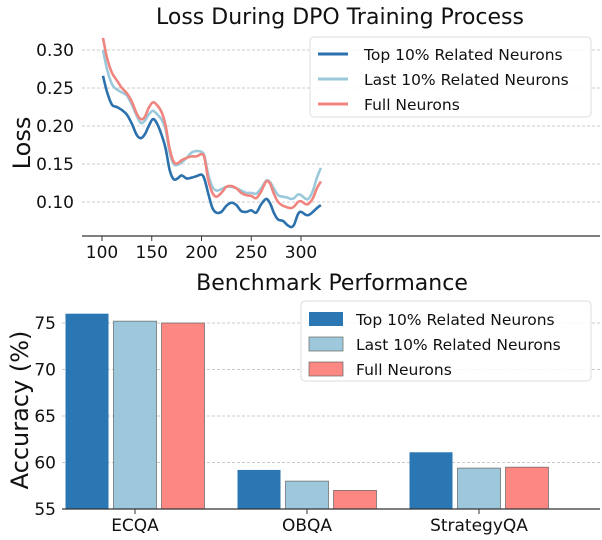 Image resolution: width=602 pixels, height=540 pixels. Describe the element at coordinates (307, 526) in the screenshot. I see `bar-chart-category-label: OBQA` at that location.